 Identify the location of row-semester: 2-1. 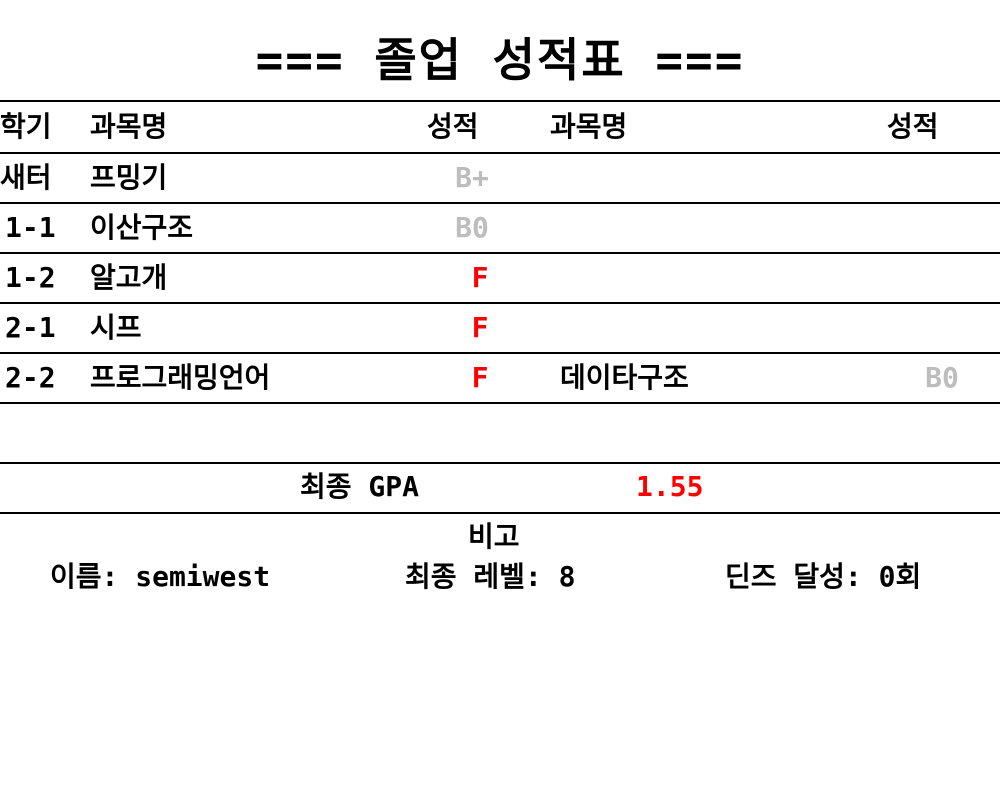
(30, 327).